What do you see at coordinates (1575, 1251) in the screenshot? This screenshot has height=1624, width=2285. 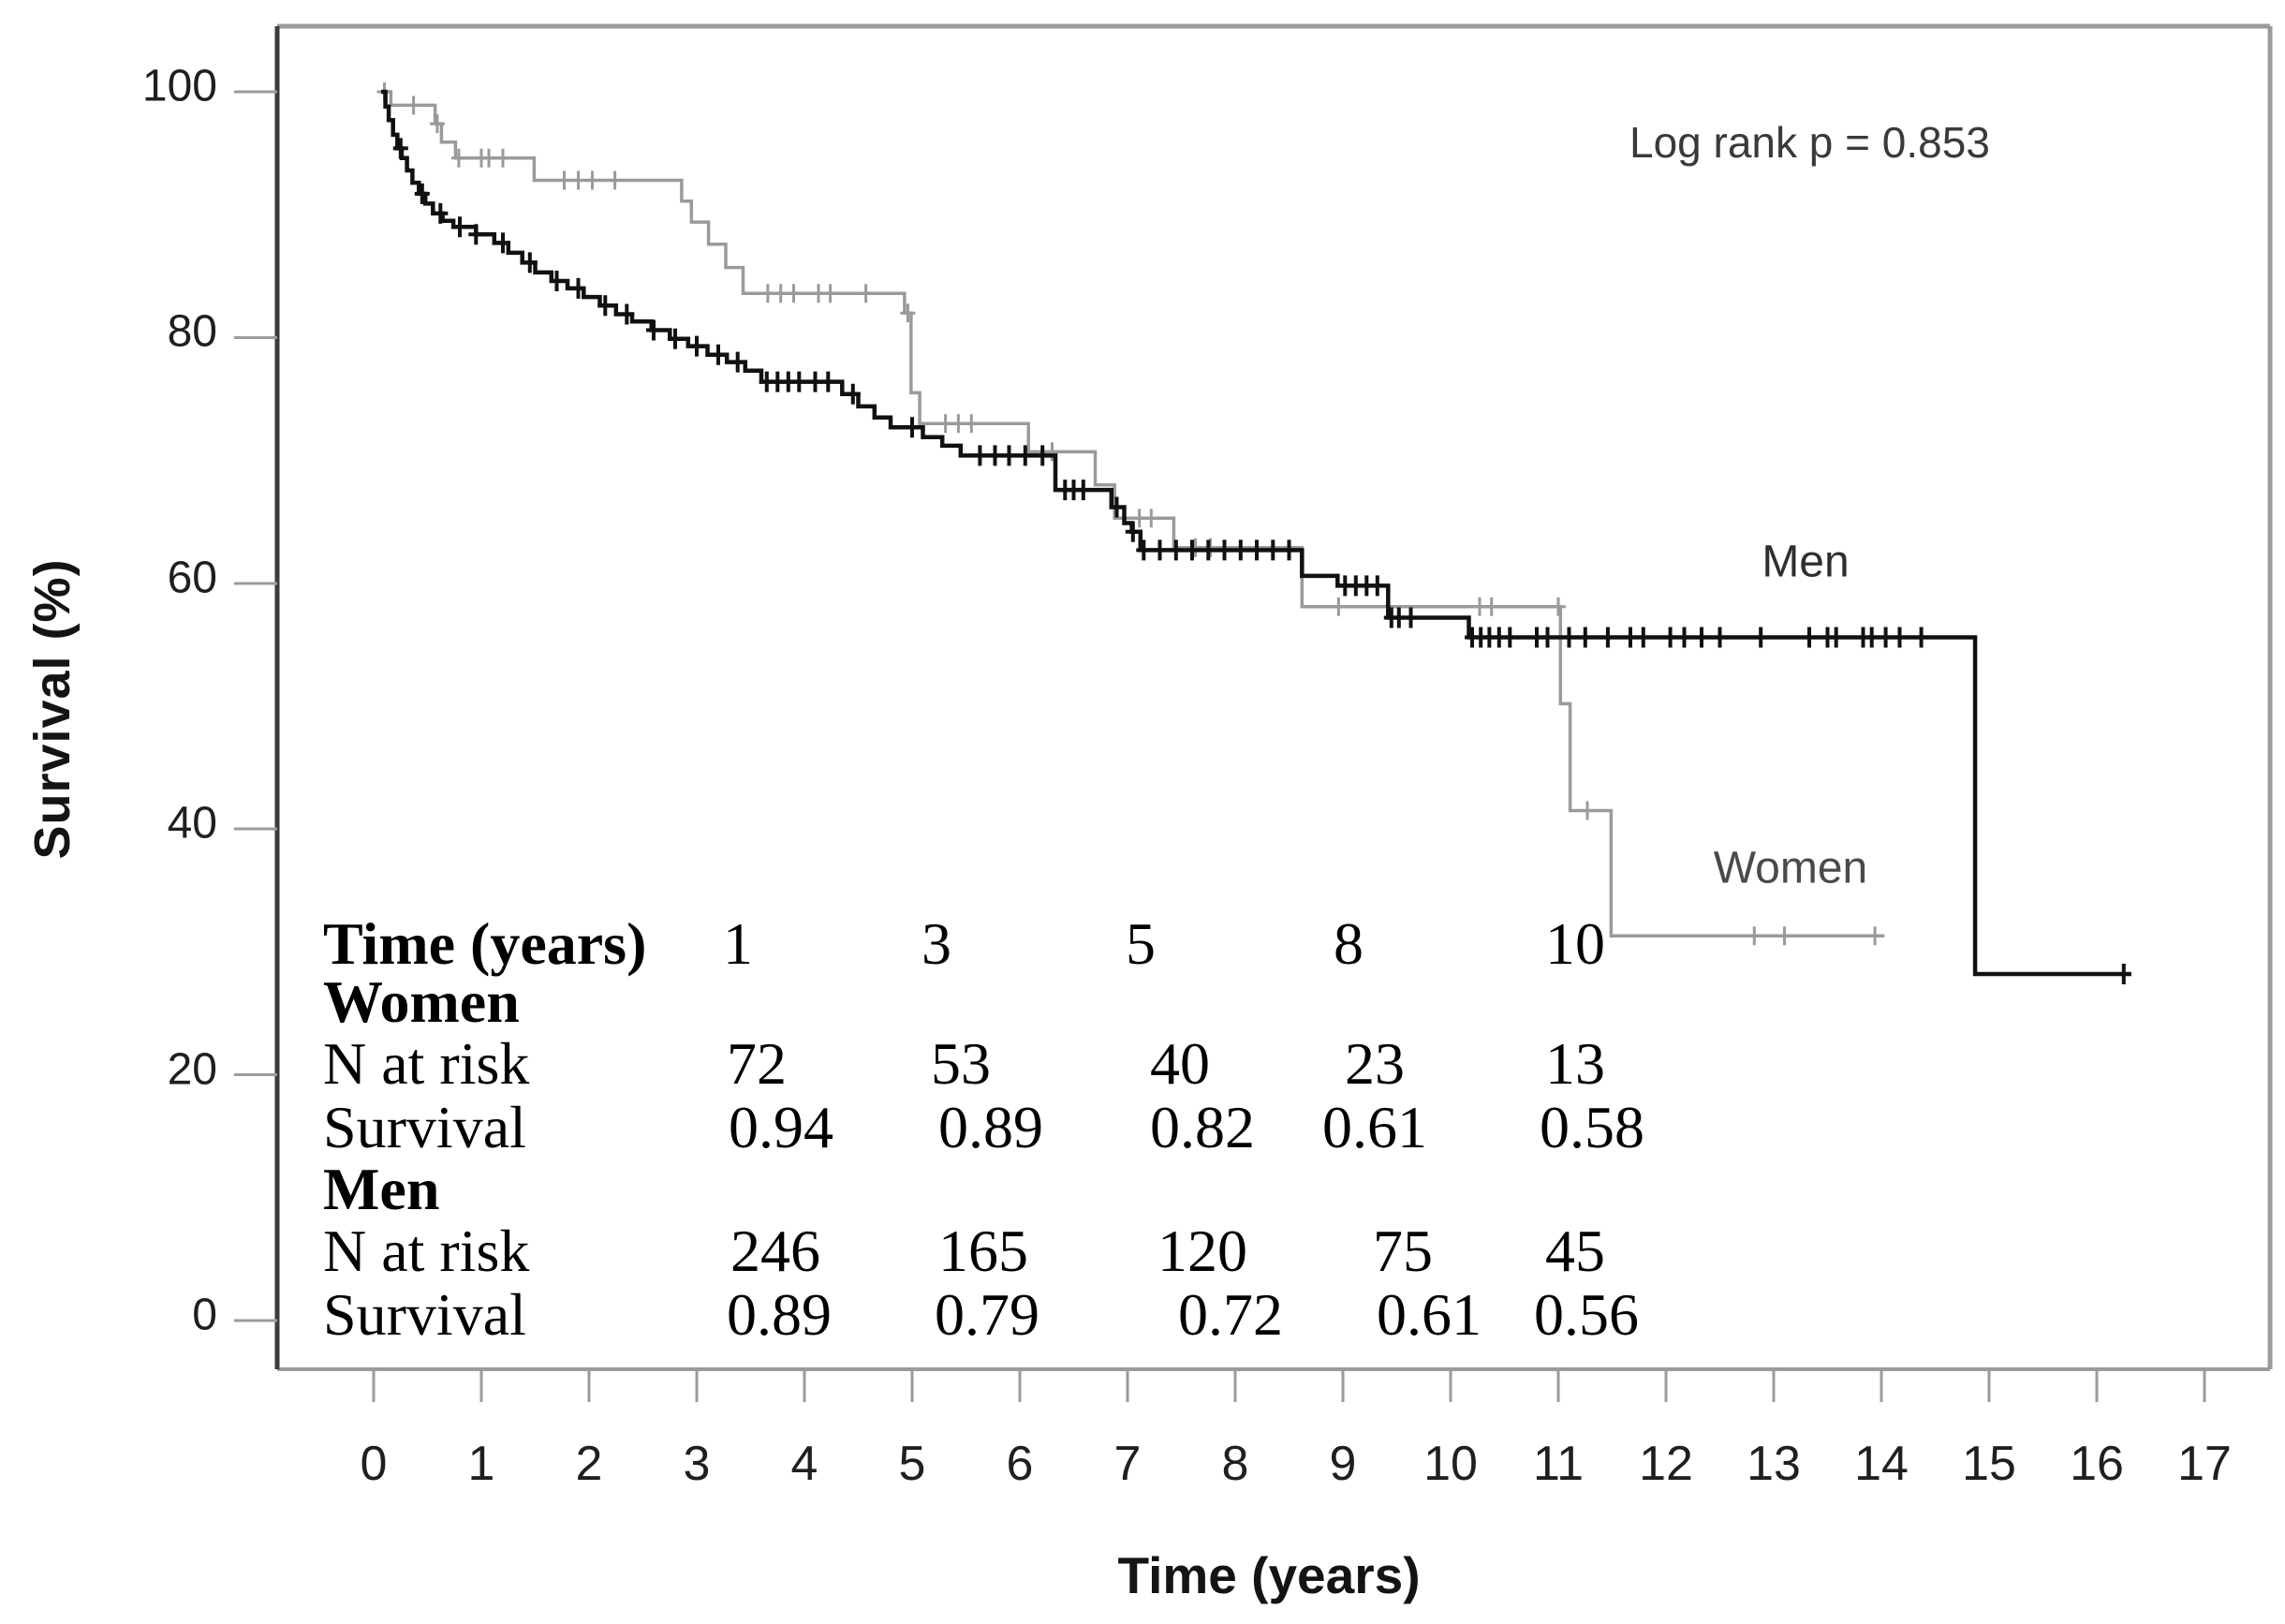 I see `n-at-risk-value: 45` at bounding box center [1575, 1251].